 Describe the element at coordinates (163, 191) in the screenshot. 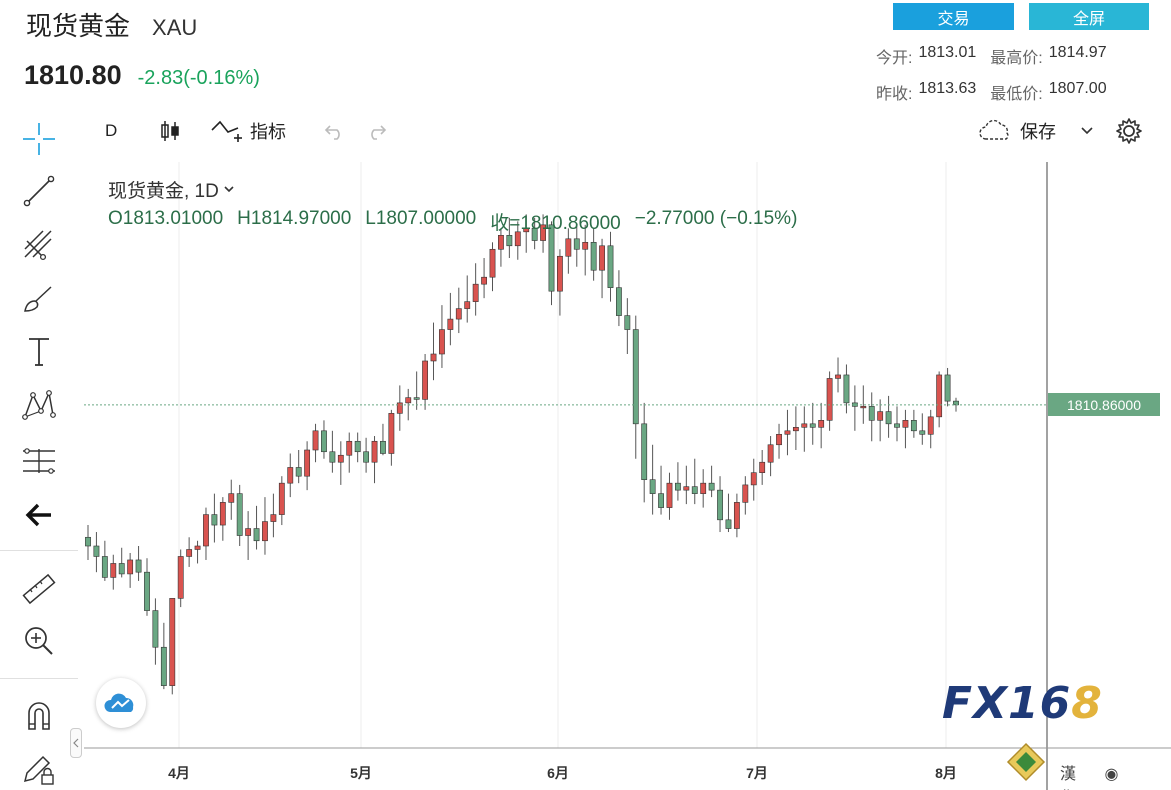

I see `legend-symbol-interval: 现货黄金, 1D` at that location.